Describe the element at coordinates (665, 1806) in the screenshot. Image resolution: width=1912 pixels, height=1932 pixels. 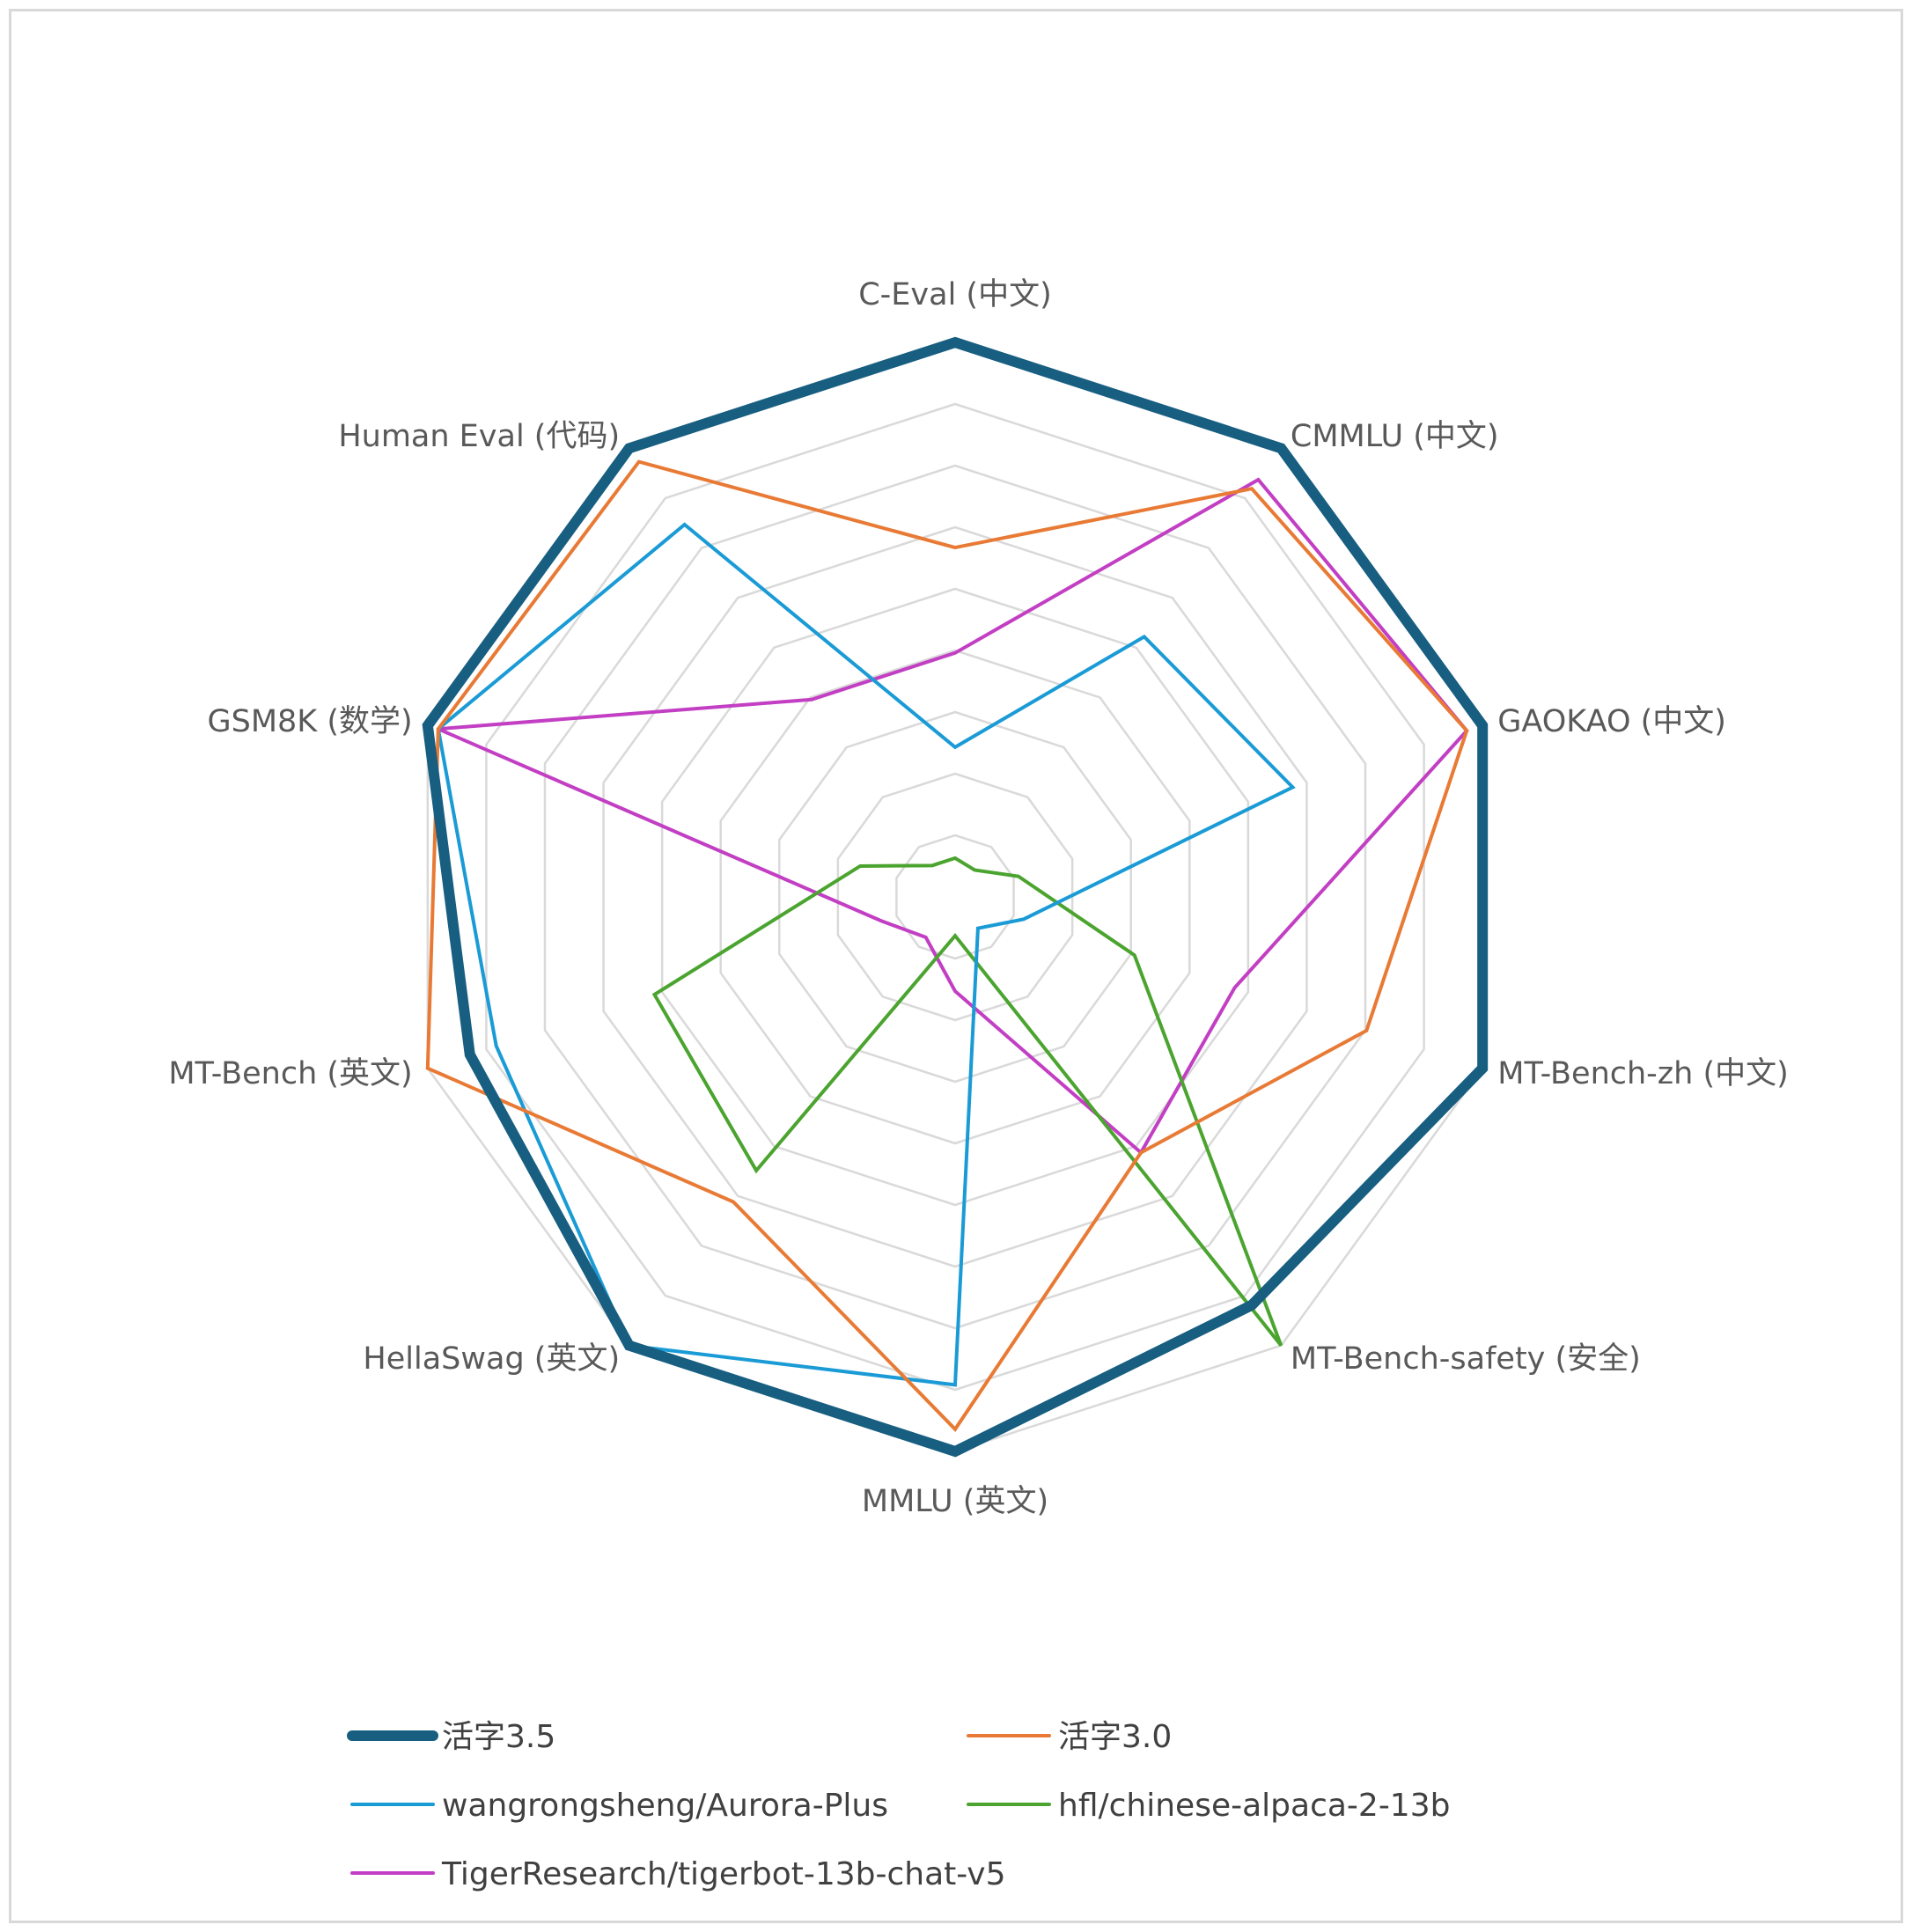
I see `legend-label-2: wangrongsheng/Aurora-Plus` at that location.